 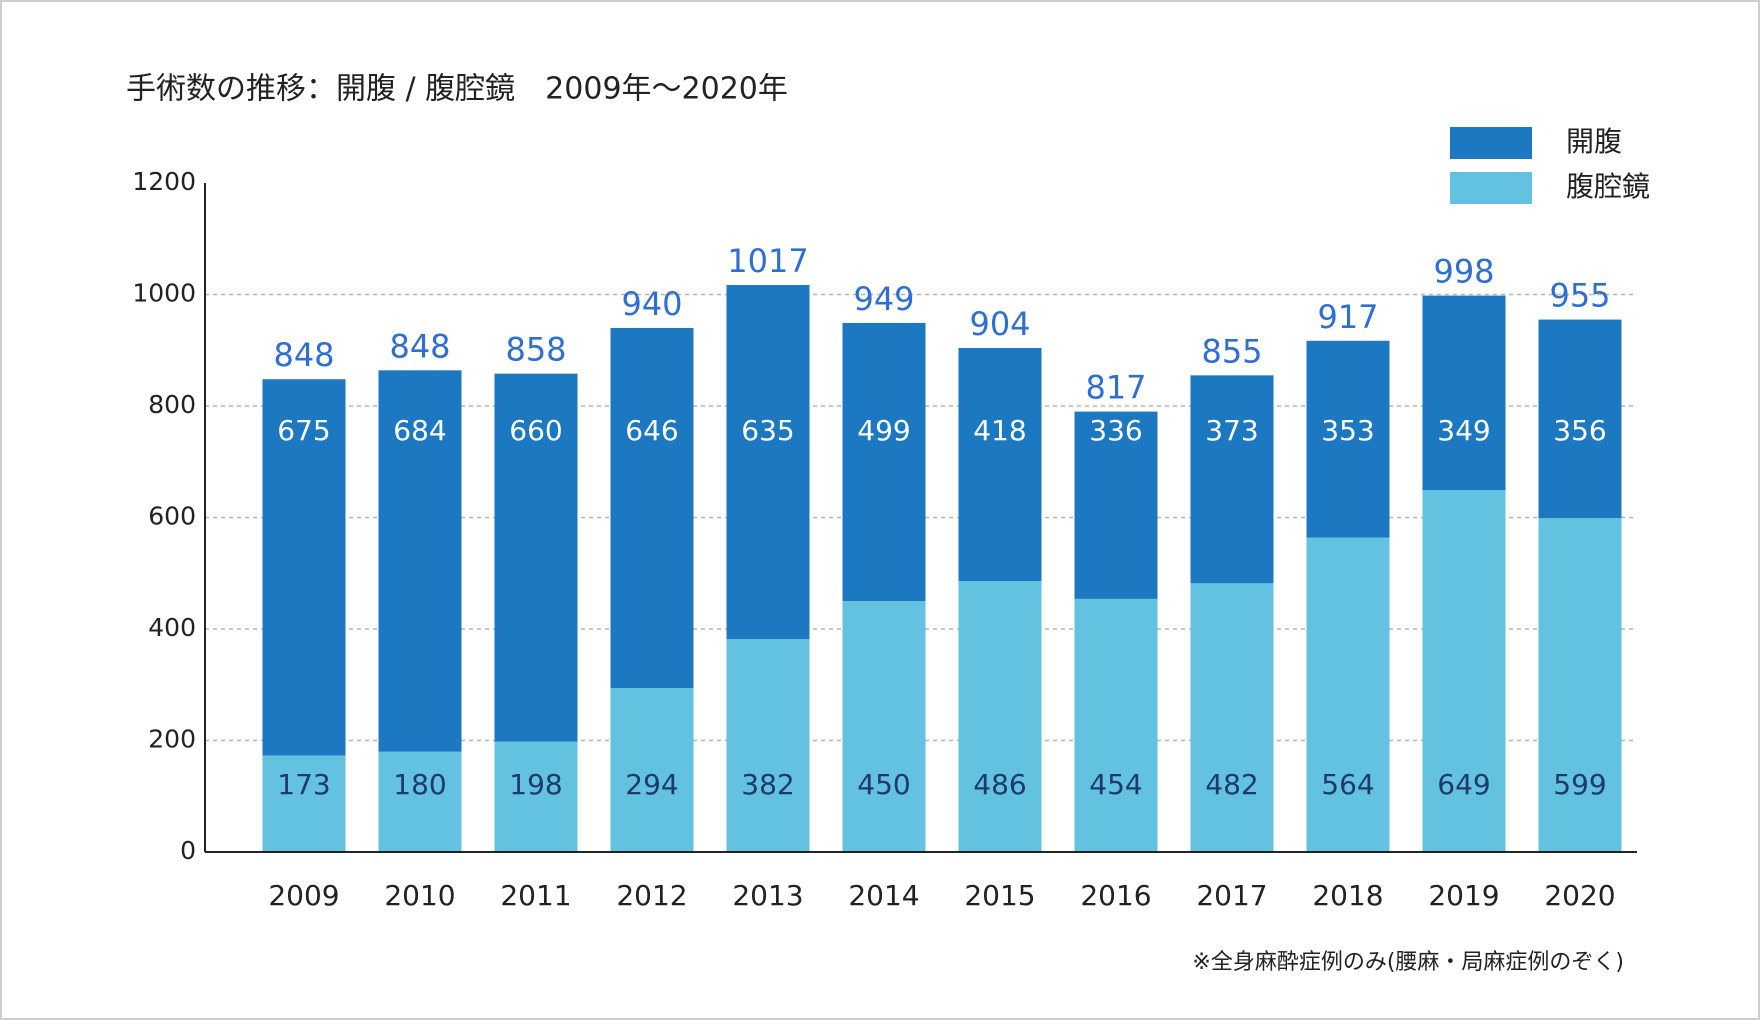 What do you see at coordinates (1463, 272) in the screenshot?
I see `total-label: 998` at bounding box center [1463, 272].